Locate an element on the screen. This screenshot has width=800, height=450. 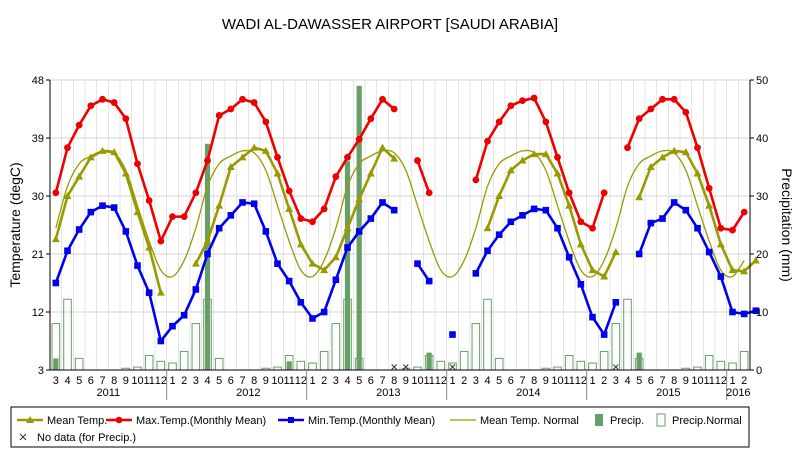
y-left-tick-label: 3 is located at coordinates (41, 371).